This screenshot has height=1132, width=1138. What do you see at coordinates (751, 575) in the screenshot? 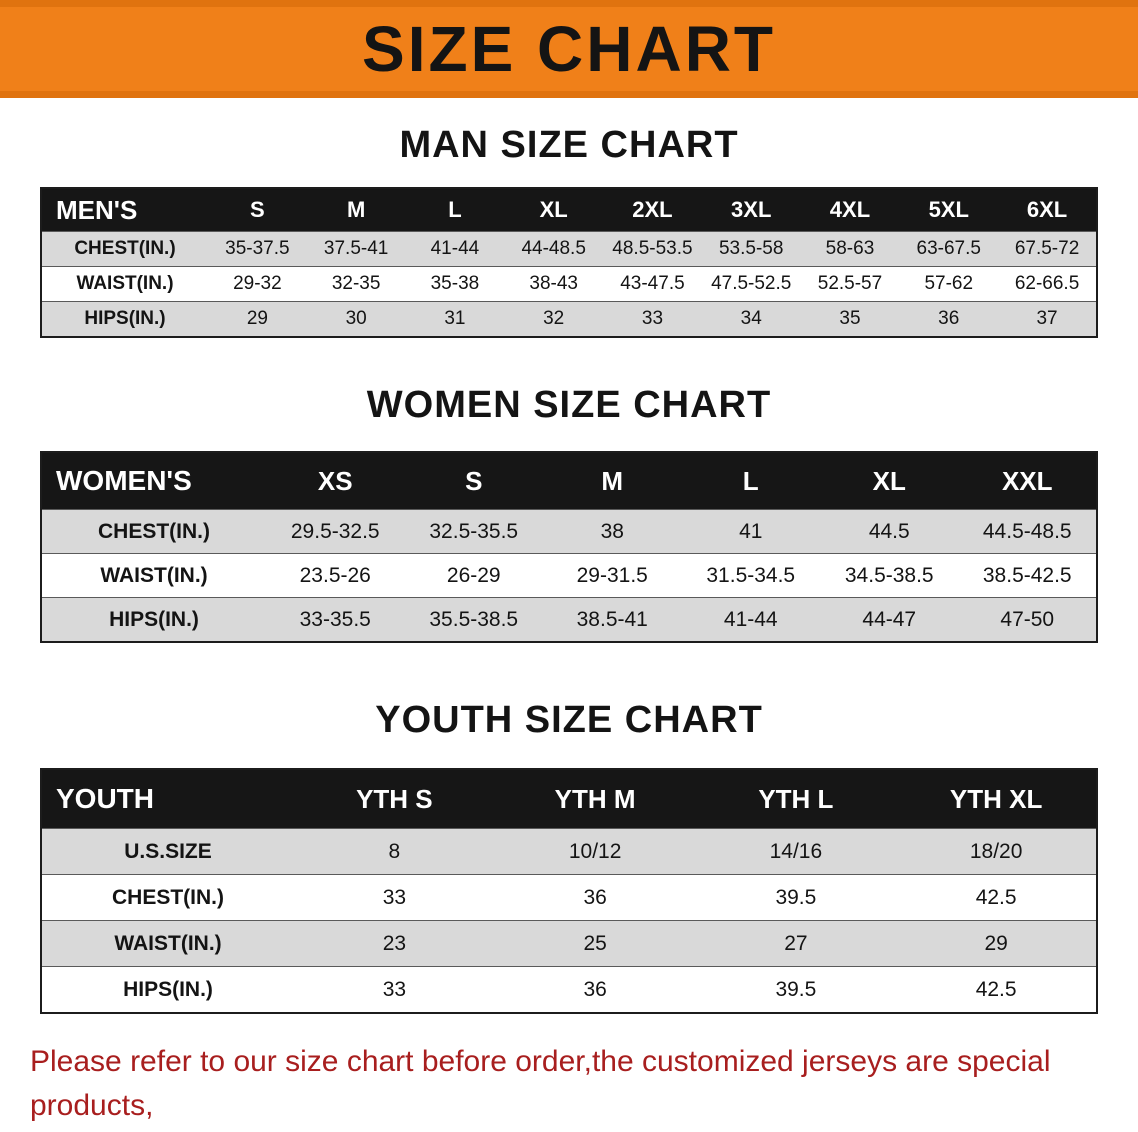
I see `table-cell: 31.5-34.5` at bounding box center [751, 575].